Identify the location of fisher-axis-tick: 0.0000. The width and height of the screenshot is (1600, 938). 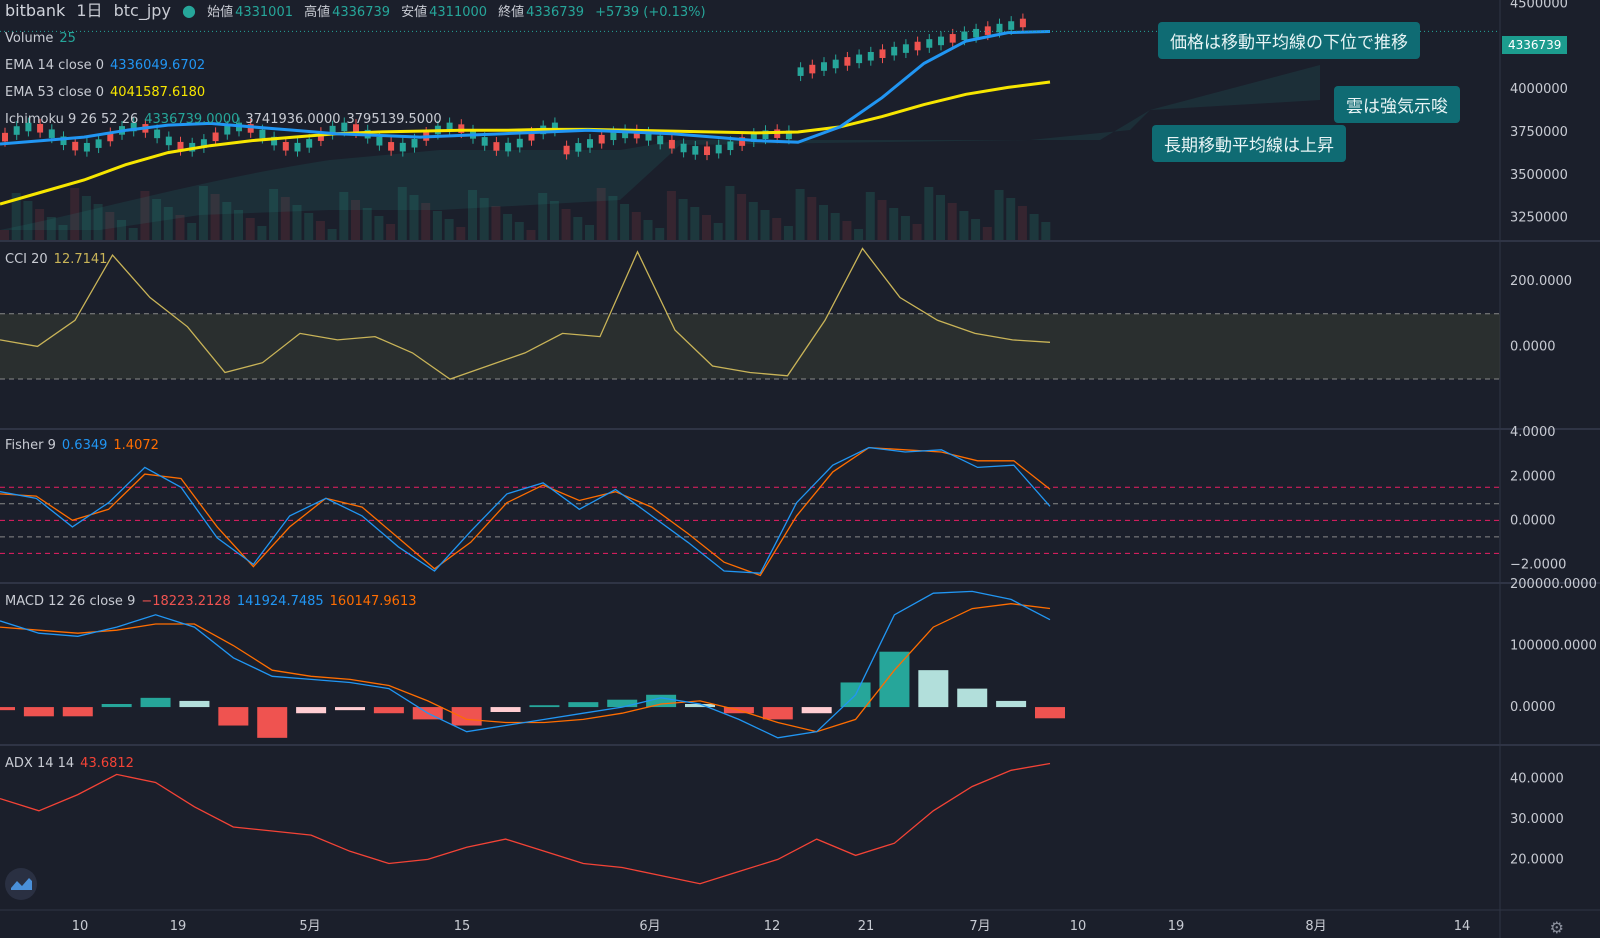
(1533, 520).